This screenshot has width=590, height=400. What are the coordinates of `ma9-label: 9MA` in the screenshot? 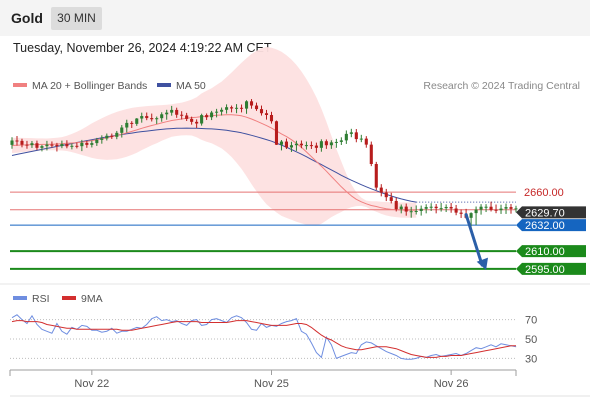 It's located at (92, 299).